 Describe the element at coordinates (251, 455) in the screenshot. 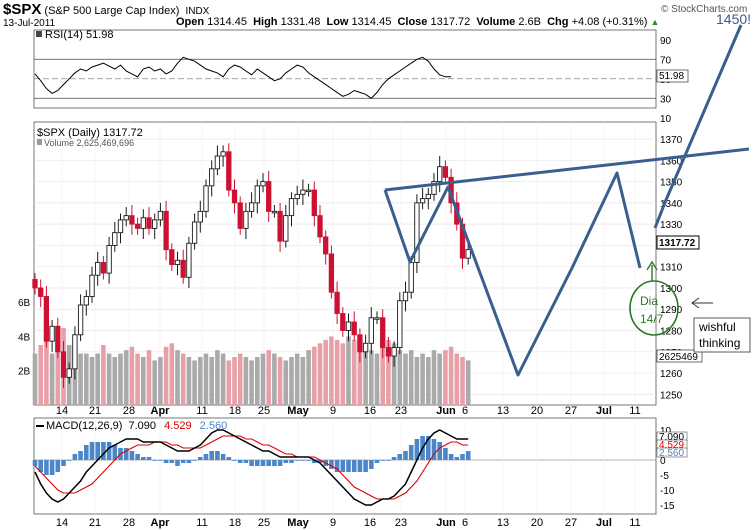

I see `macd-histogram` at that location.